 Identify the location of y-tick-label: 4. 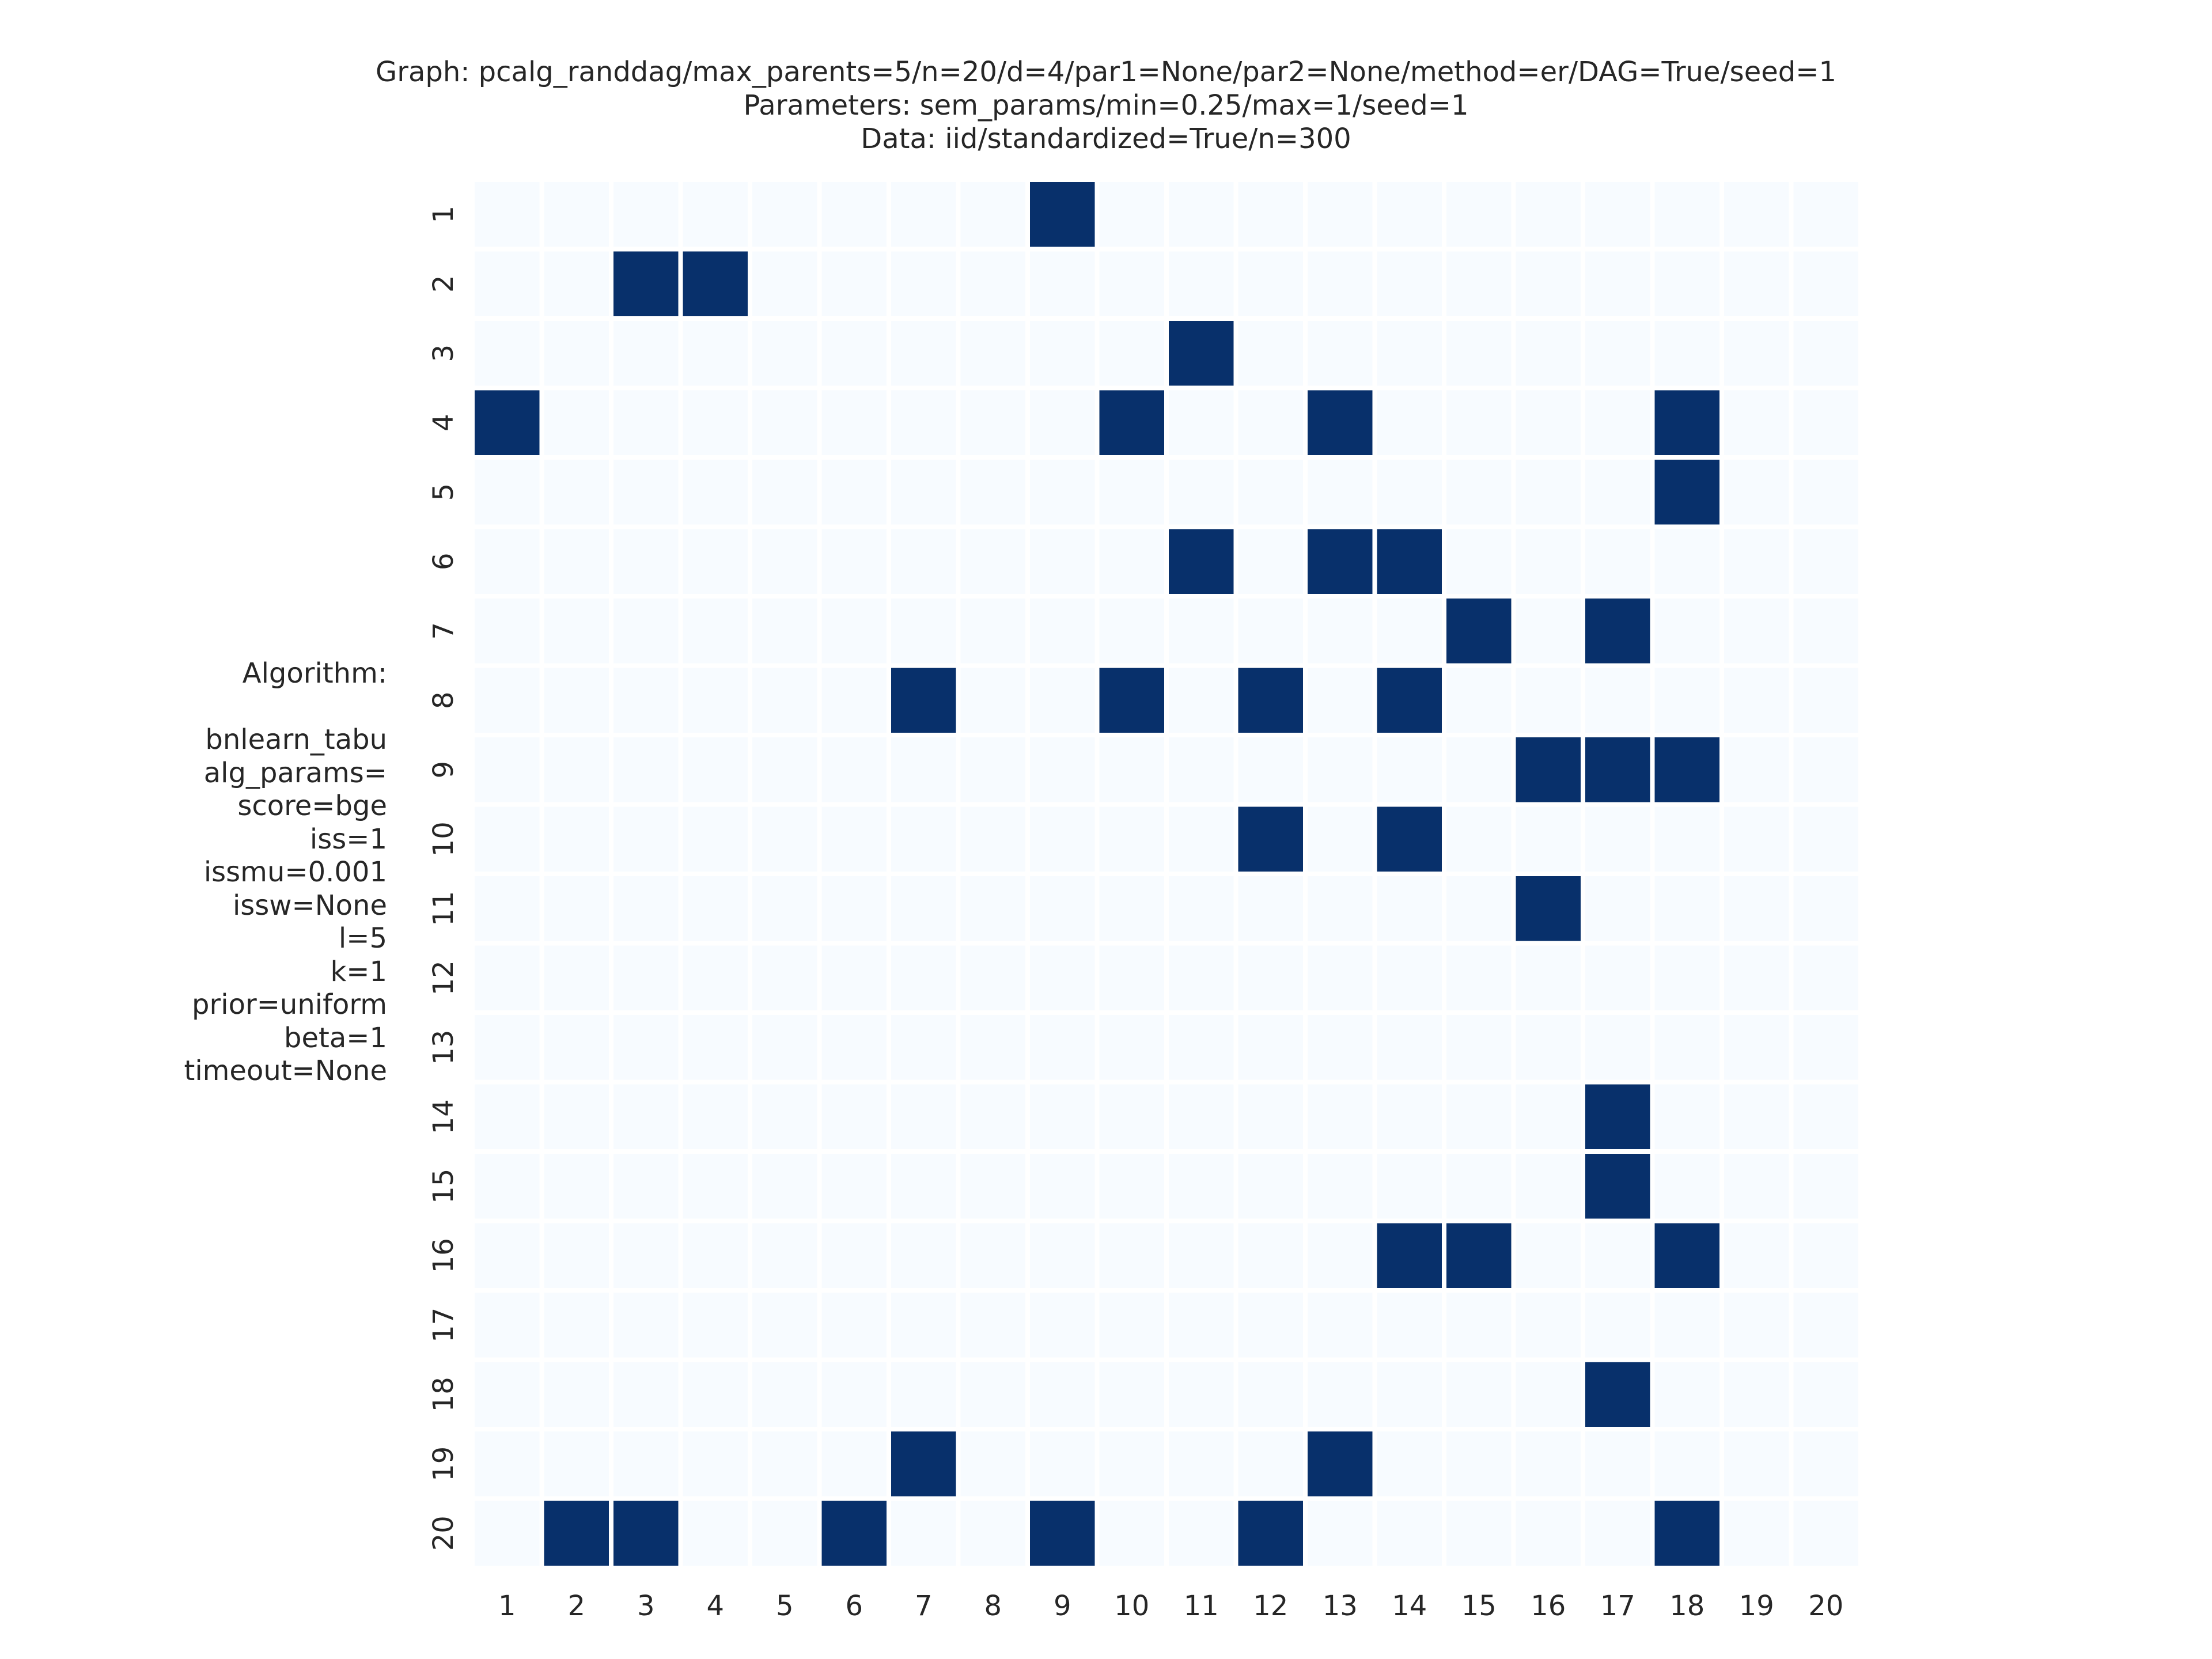
(443, 422).